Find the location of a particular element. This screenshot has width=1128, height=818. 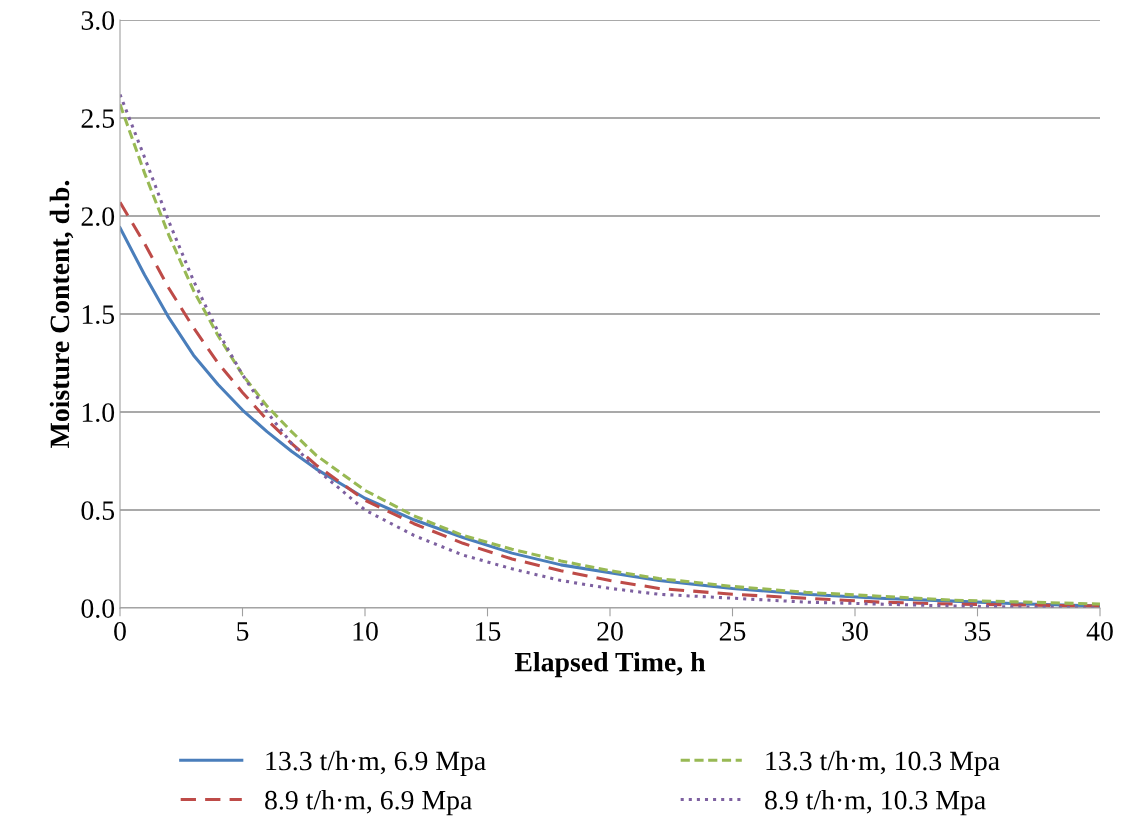

x-tick-label: 0 is located at coordinates (120, 631).